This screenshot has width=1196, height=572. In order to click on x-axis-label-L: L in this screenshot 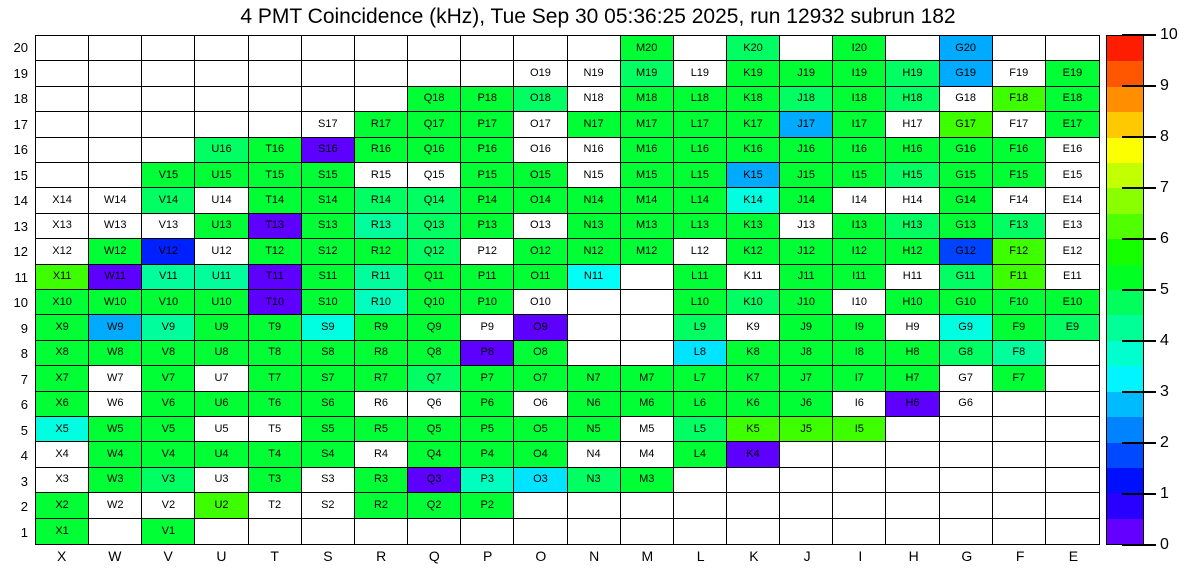, I will do `click(700, 556)`.